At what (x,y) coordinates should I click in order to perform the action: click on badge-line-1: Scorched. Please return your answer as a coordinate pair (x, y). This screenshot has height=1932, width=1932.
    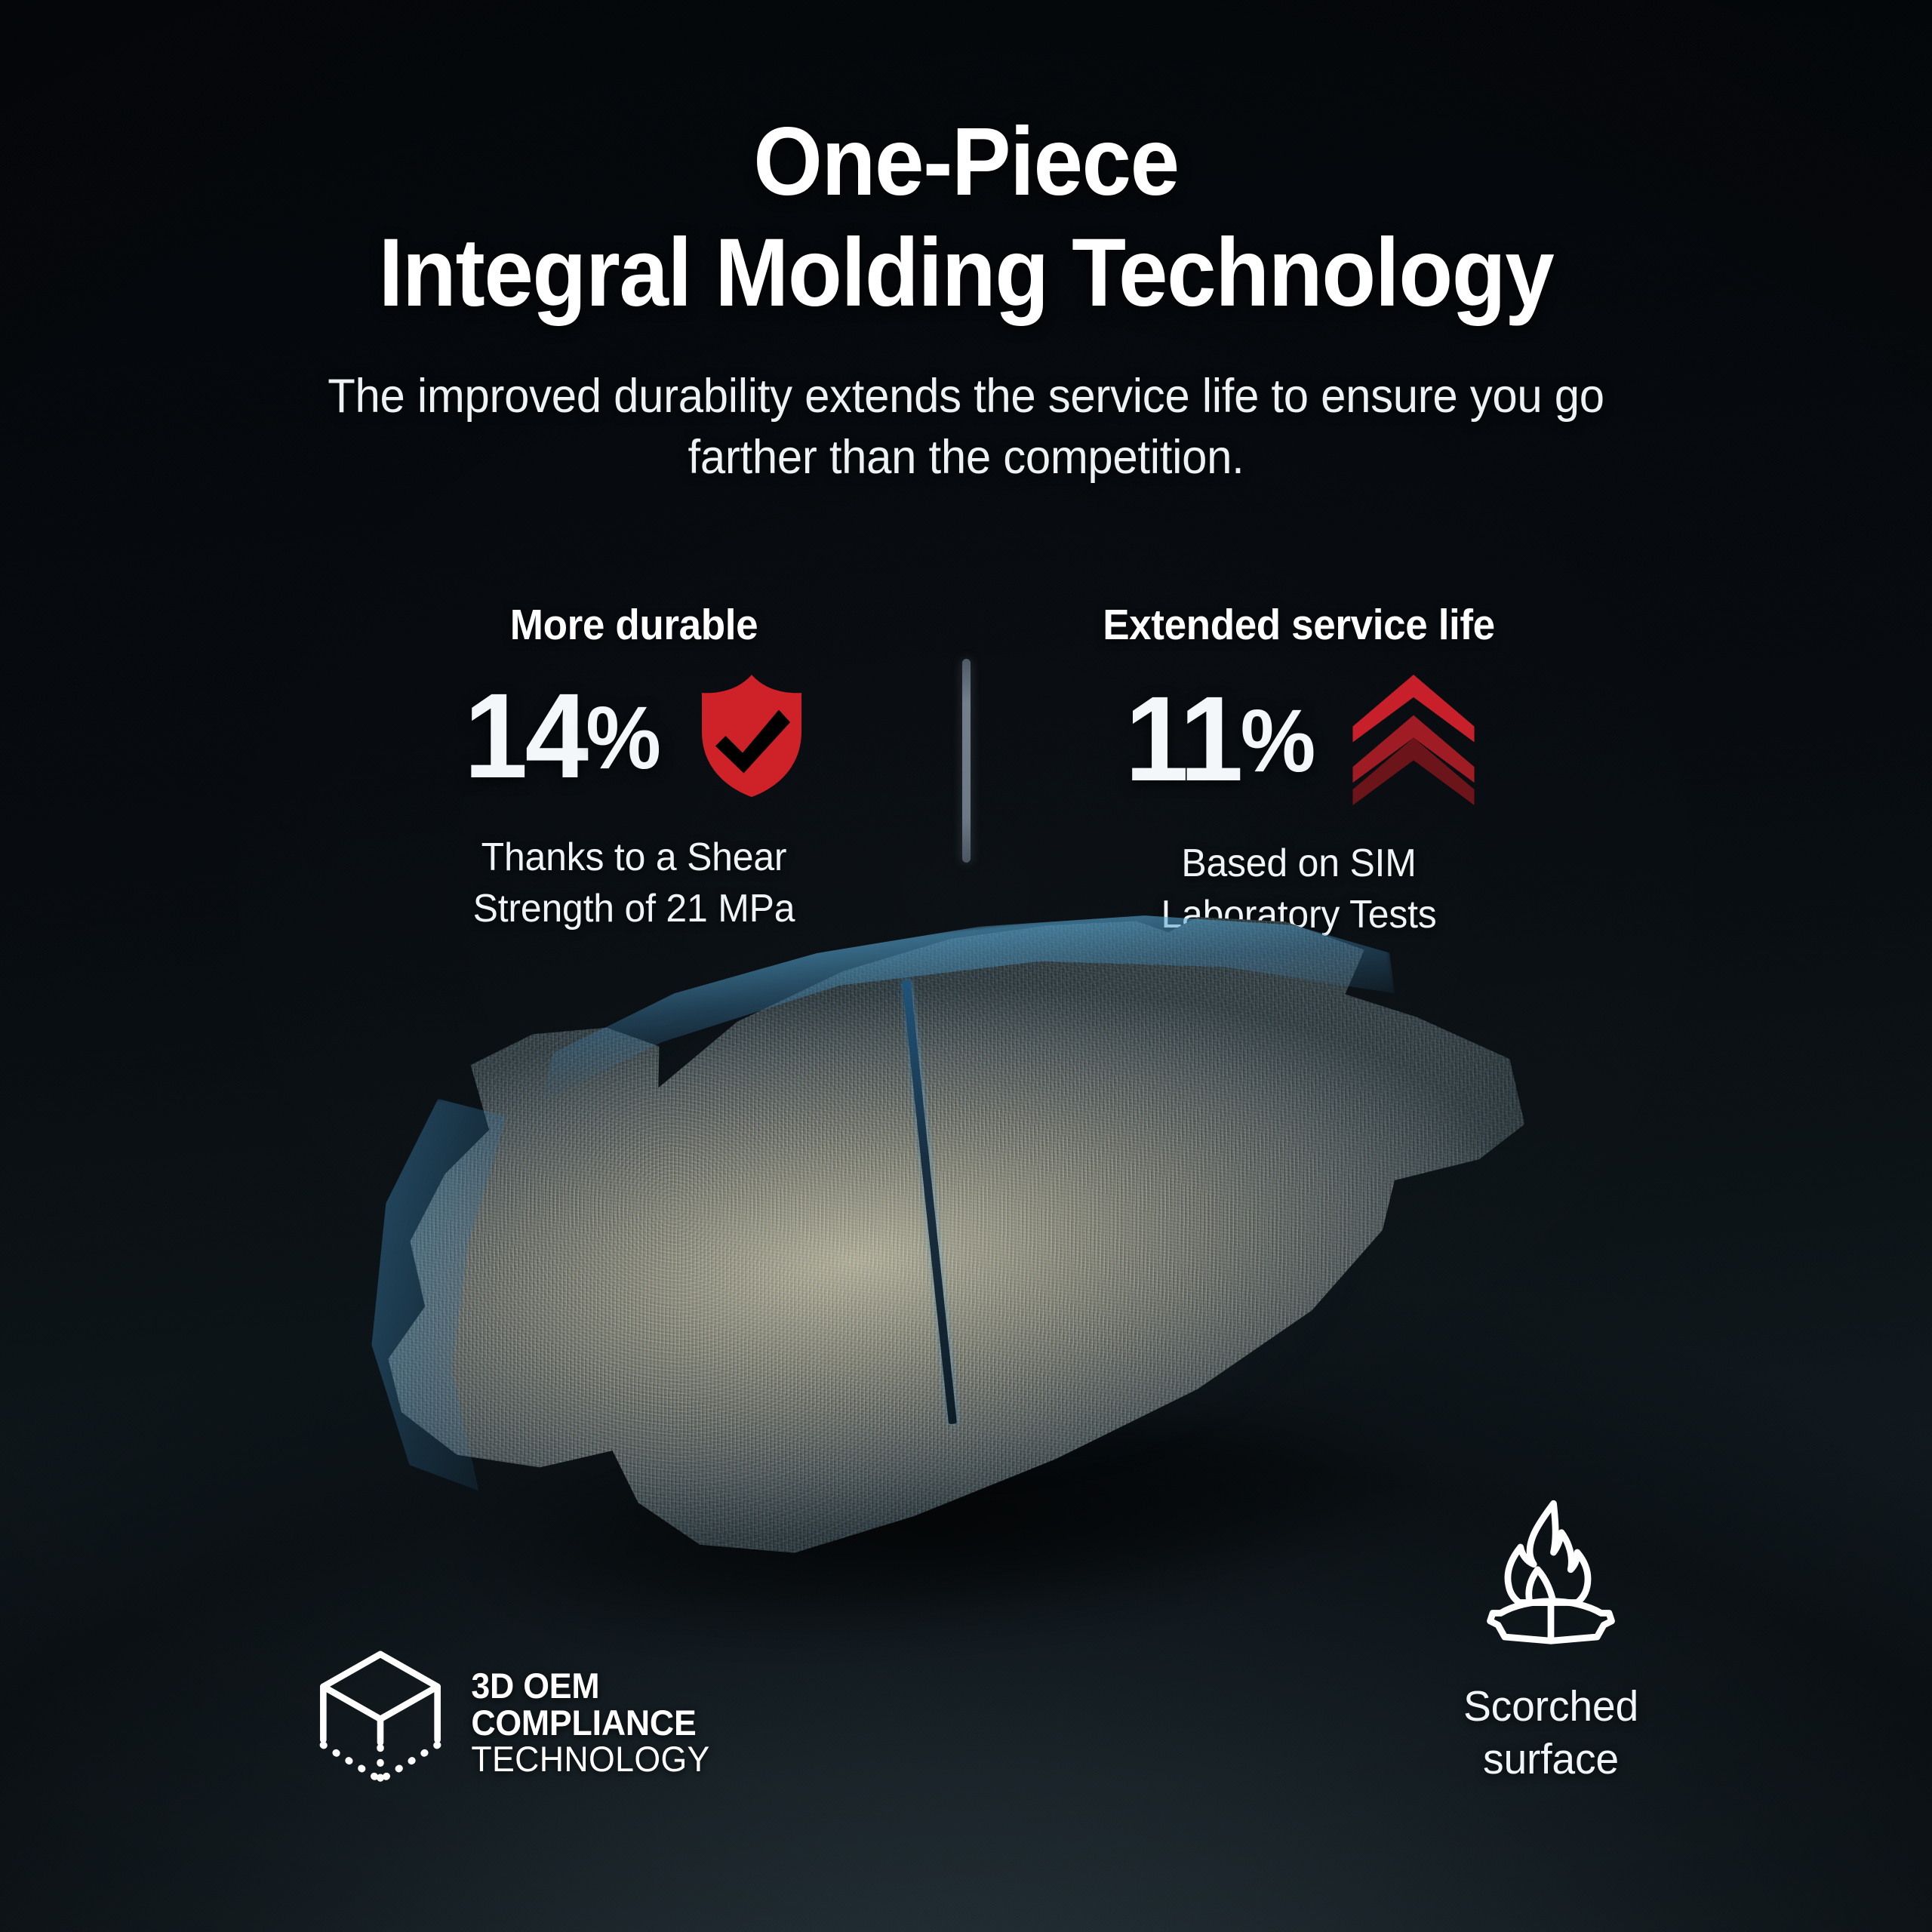
    Looking at the image, I should click on (1551, 1706).